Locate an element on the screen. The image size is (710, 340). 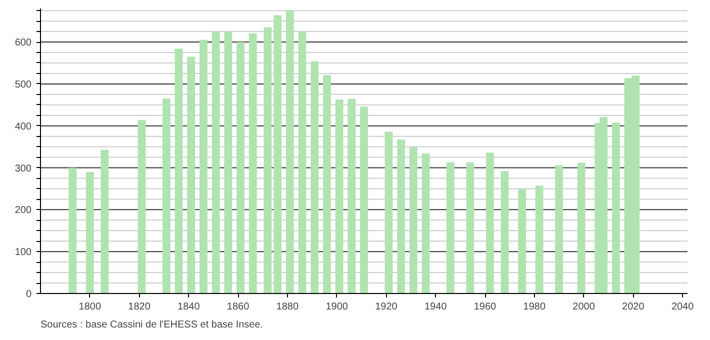
y-tick-label: 100 is located at coordinates (23, 252).